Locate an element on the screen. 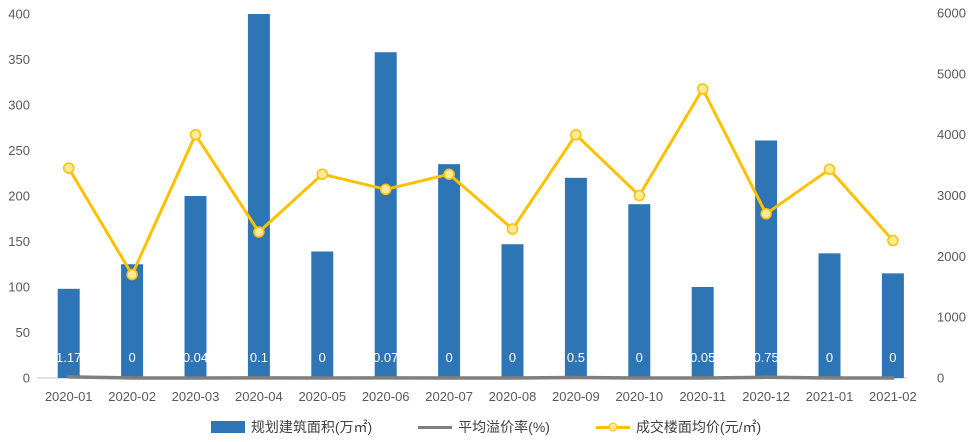 This screenshot has height=442, width=972. x-axis-category-label: 2020-09 is located at coordinates (576, 396).